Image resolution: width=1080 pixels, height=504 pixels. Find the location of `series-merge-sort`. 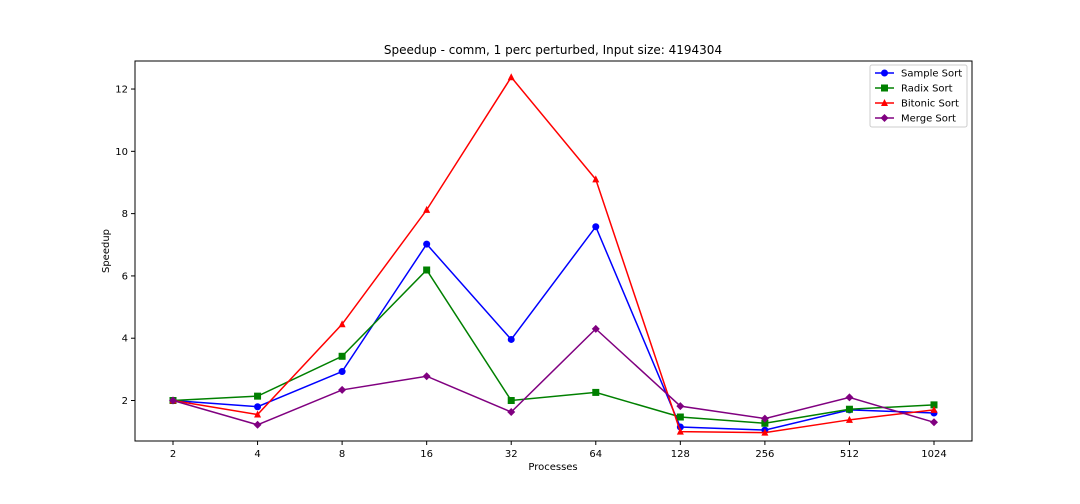

series-merge-sort is located at coordinates (553, 376).